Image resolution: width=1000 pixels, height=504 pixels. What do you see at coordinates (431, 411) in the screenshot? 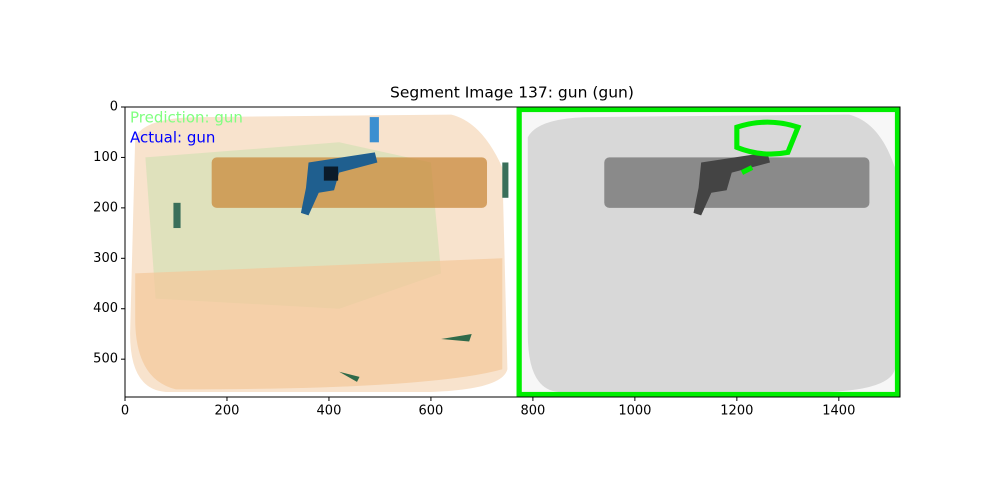
I see `x-tick-label: 600` at bounding box center [431, 411].